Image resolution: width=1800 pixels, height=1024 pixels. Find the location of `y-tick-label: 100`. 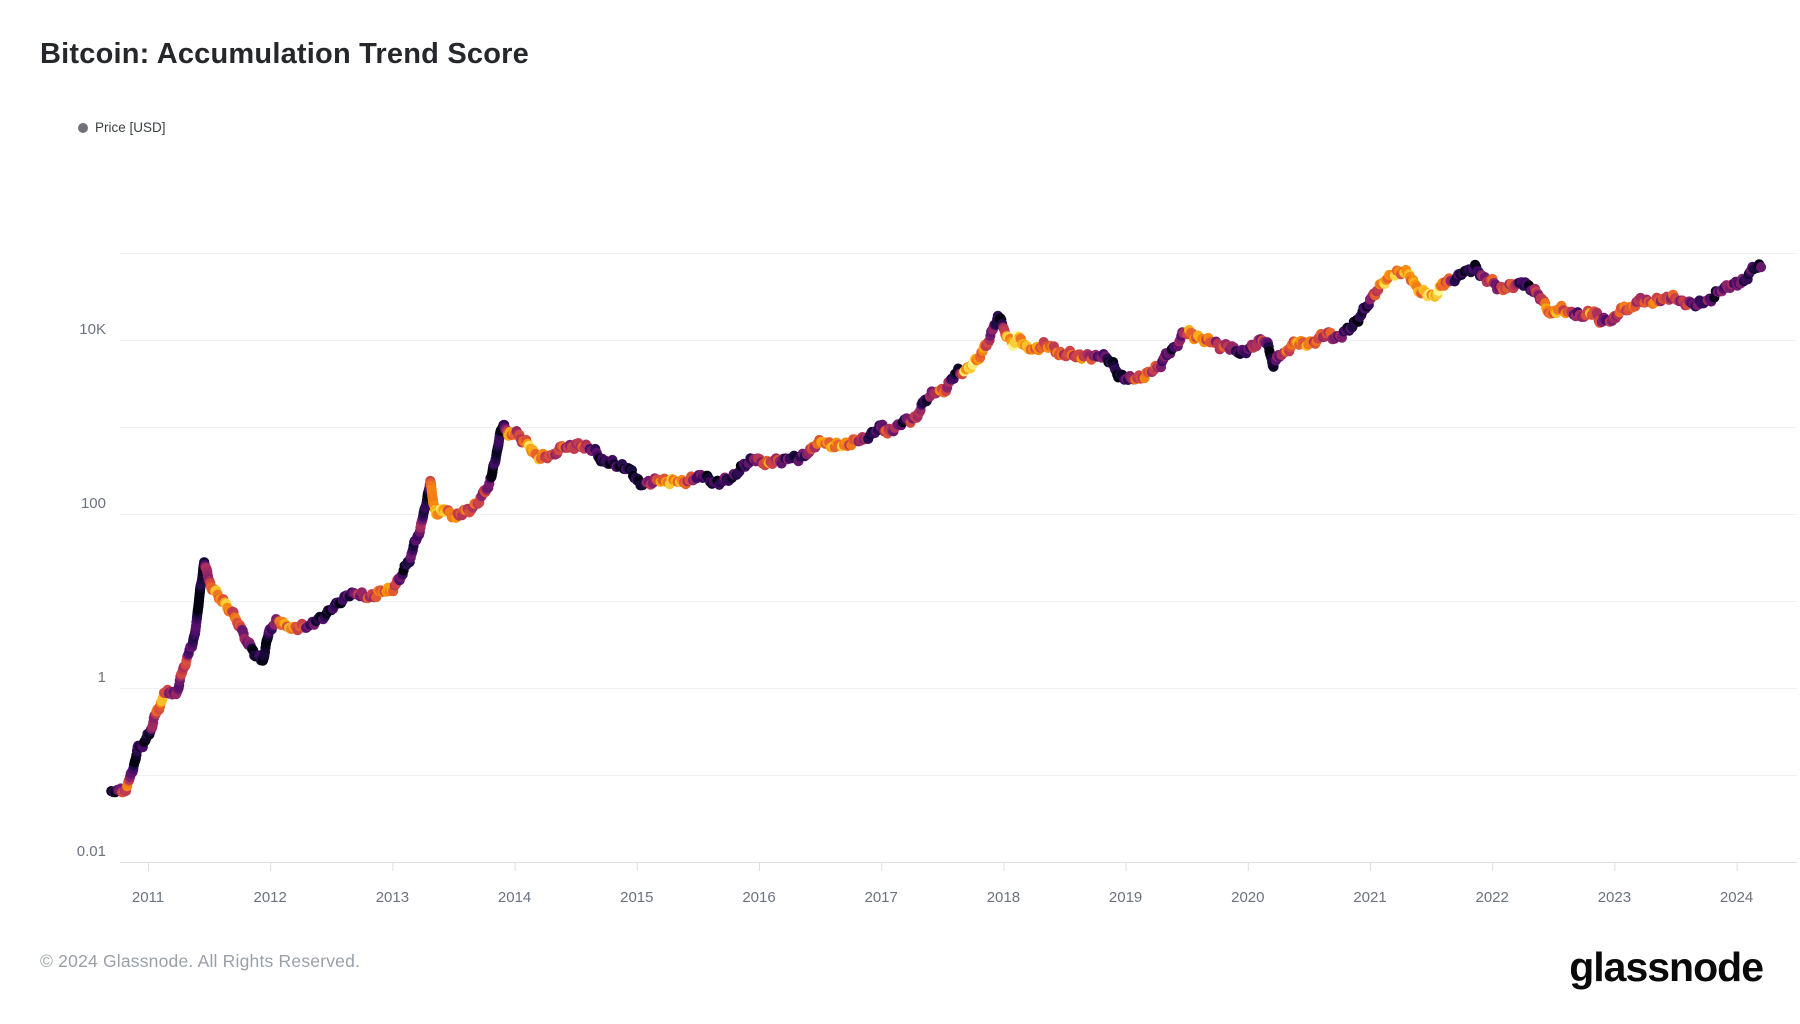

y-tick-label: 100 is located at coordinates (93, 503).